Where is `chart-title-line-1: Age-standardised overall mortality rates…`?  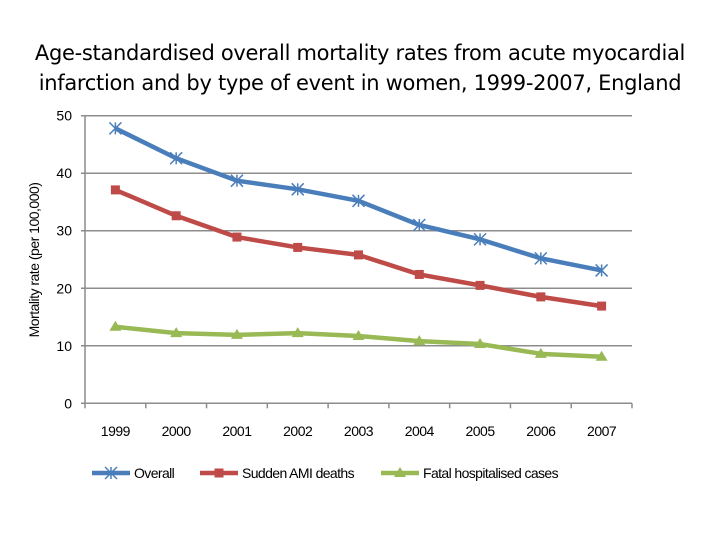 chart-title-line-1: Age-standardised overall mortality rates… is located at coordinates (360, 53).